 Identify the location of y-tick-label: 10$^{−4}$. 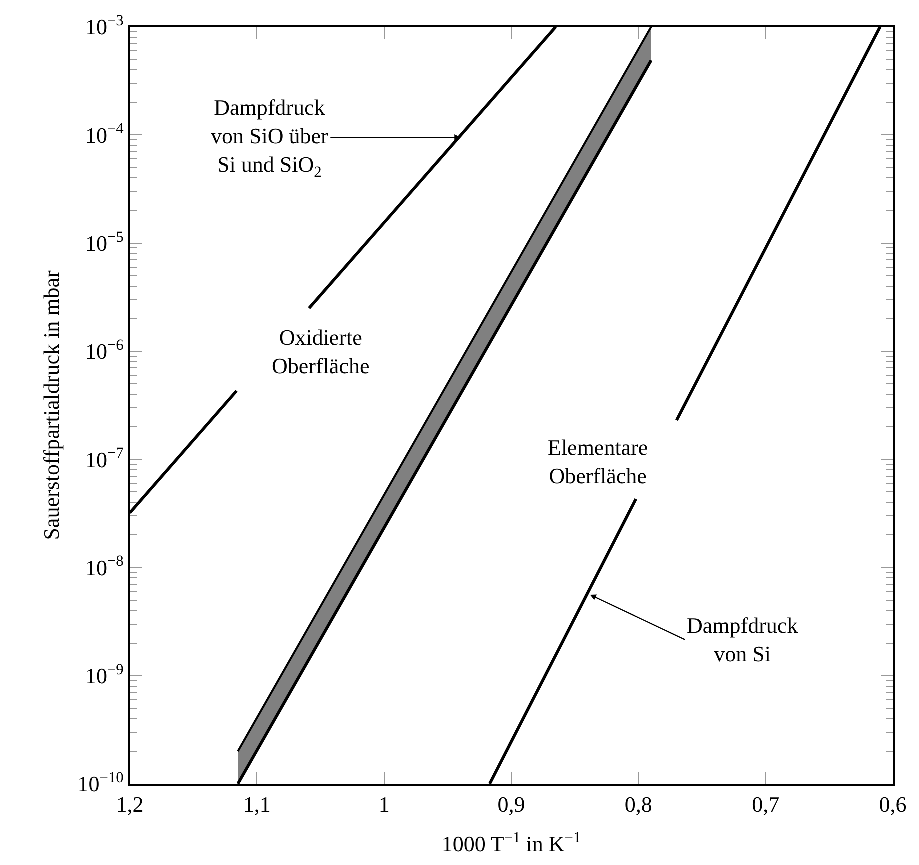
(104, 134).